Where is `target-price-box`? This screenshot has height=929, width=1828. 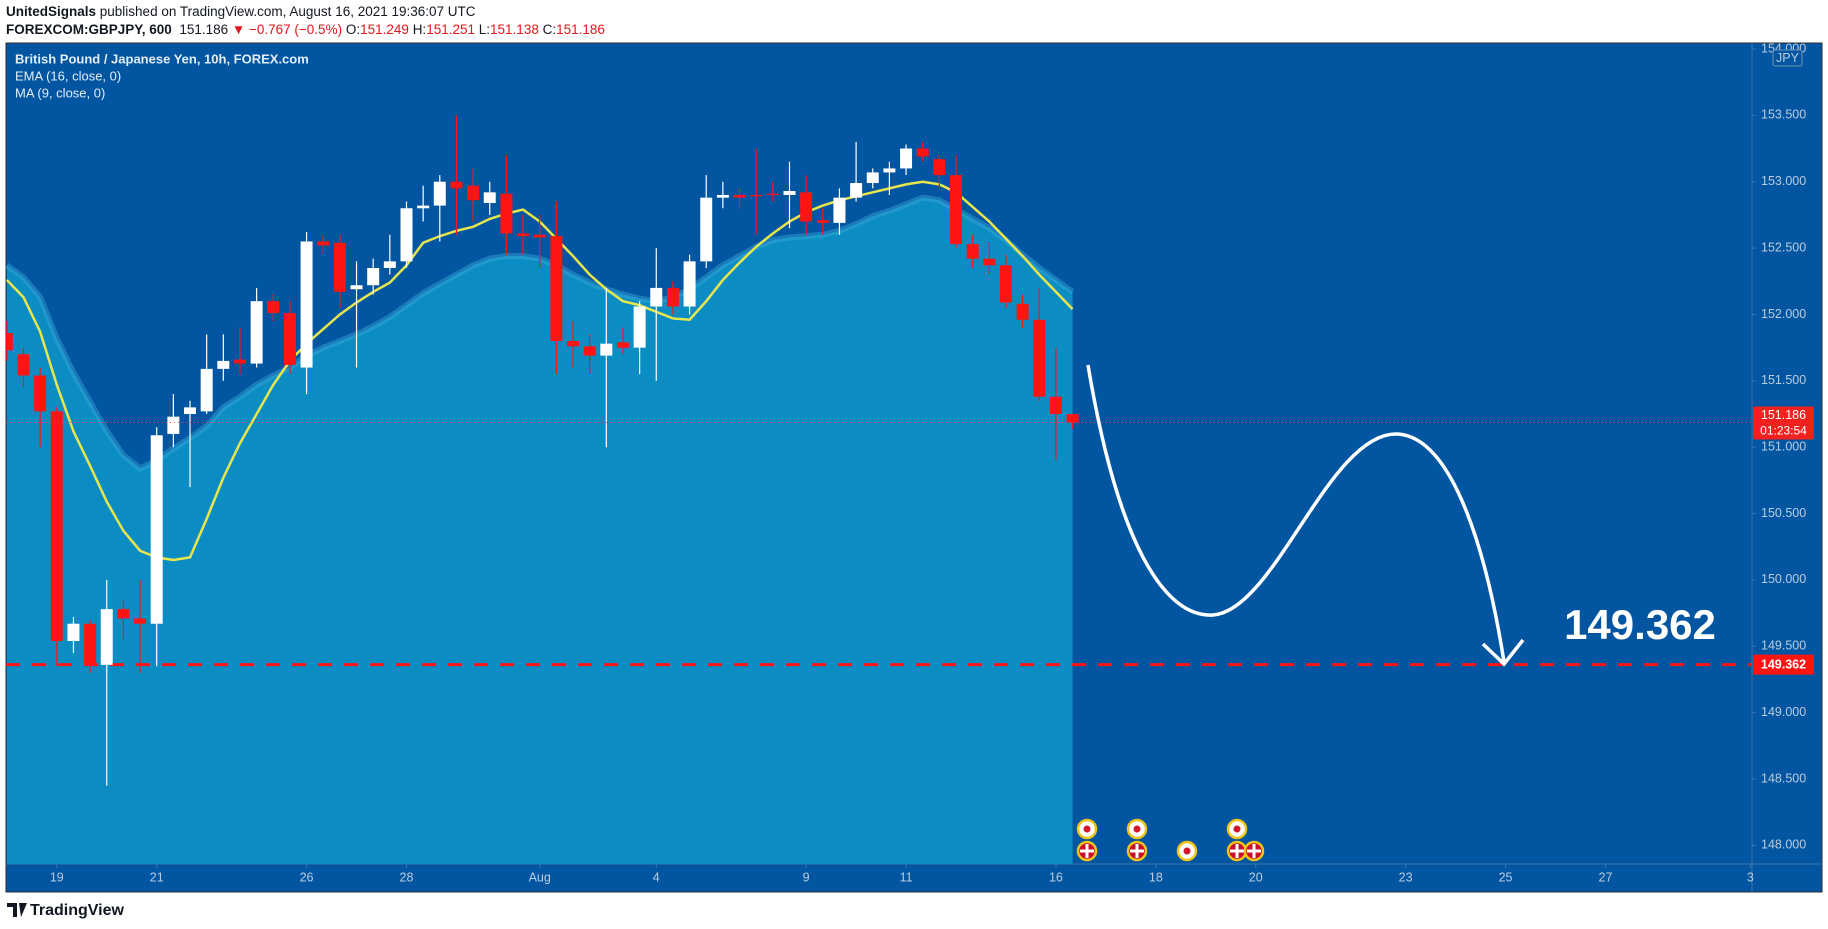
target-price-box is located at coordinates (1783, 664).